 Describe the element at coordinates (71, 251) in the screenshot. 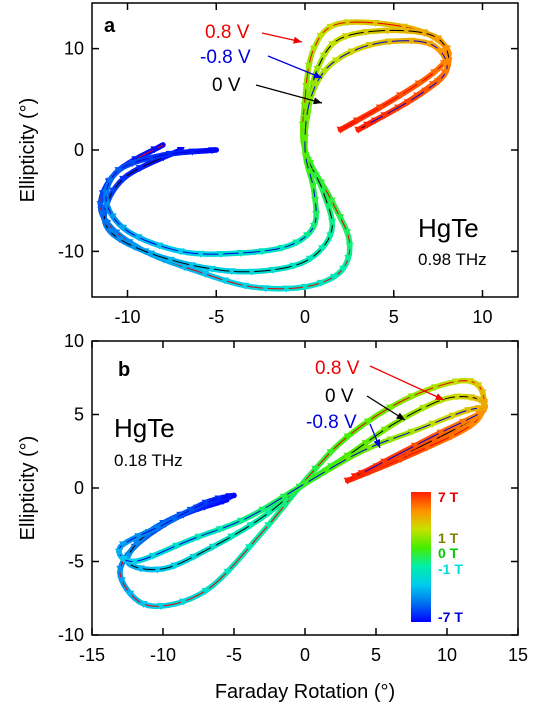

I see `y-tick-label: -10` at that location.